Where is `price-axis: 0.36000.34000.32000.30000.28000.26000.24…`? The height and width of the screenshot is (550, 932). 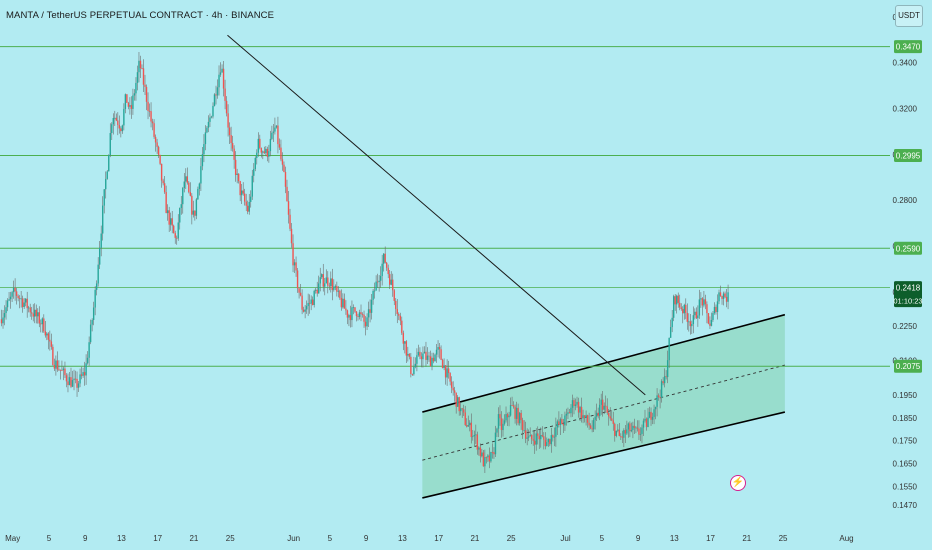
price-axis: 0.36000.34000.32000.30000.28000.26000.24… is located at coordinates (905, 261).